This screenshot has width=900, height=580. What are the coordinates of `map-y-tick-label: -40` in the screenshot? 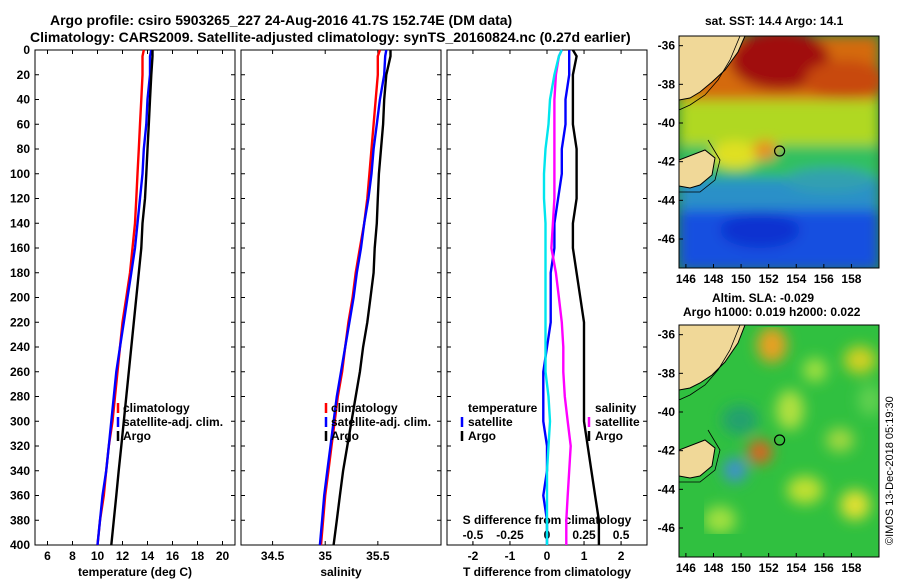 It's located at (667, 123).